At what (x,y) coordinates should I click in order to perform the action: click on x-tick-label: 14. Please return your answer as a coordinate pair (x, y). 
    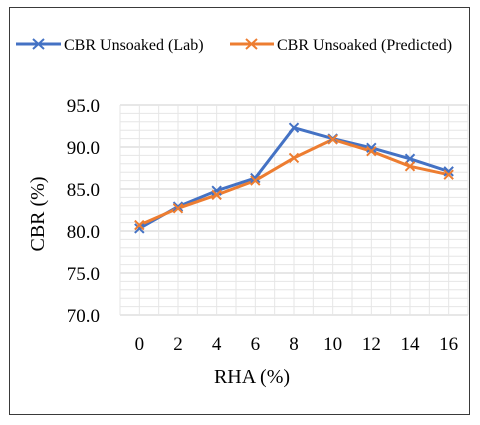
    Looking at the image, I should click on (411, 344).